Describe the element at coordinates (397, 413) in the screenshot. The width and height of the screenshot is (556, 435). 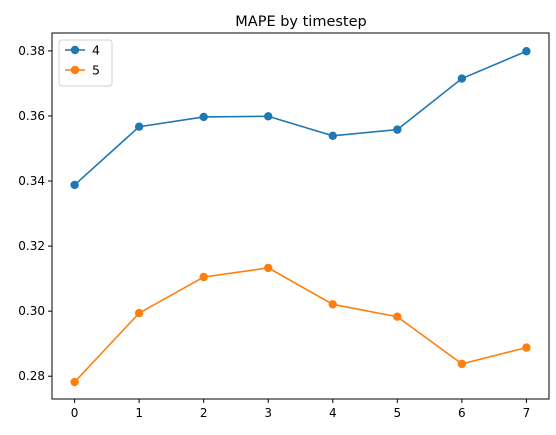
I see `x-tick-label: 5` at that location.